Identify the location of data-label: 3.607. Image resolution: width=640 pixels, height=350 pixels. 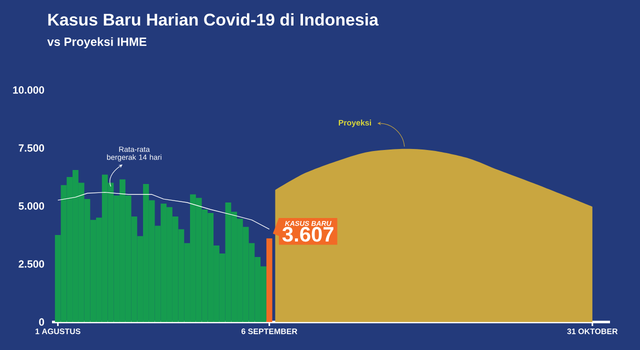
(308, 234).